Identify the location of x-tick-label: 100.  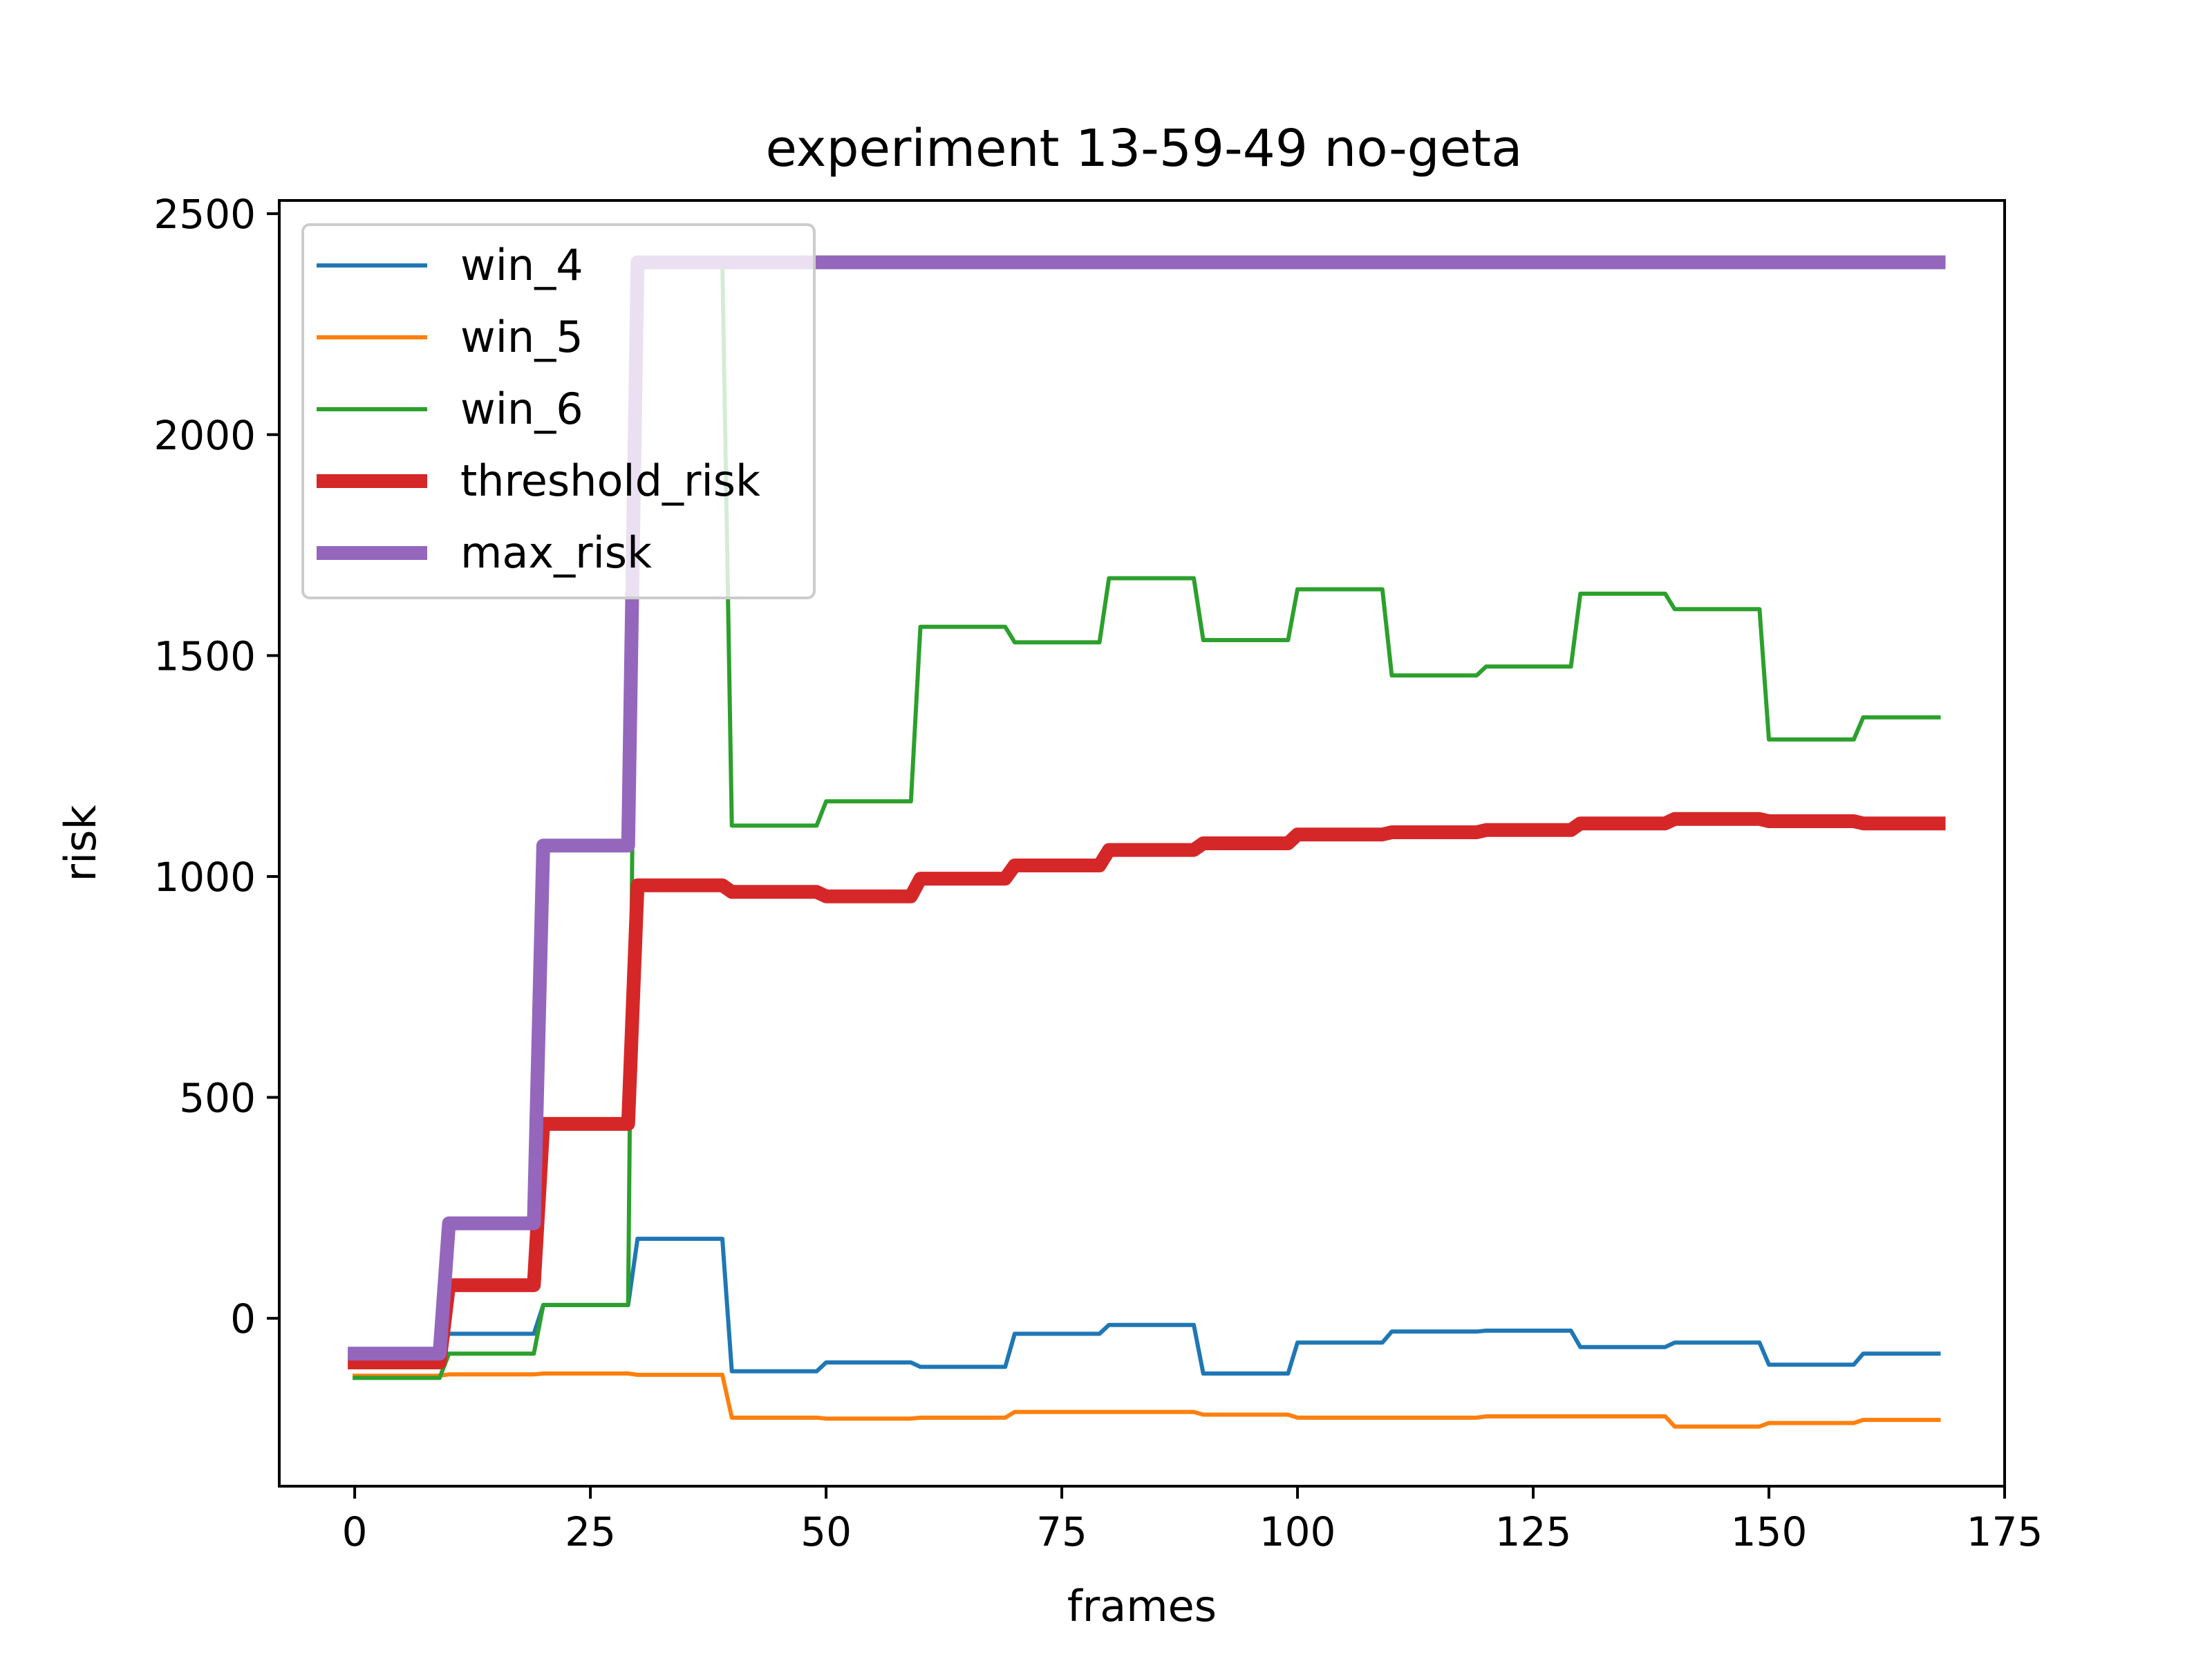
(1297, 1531).